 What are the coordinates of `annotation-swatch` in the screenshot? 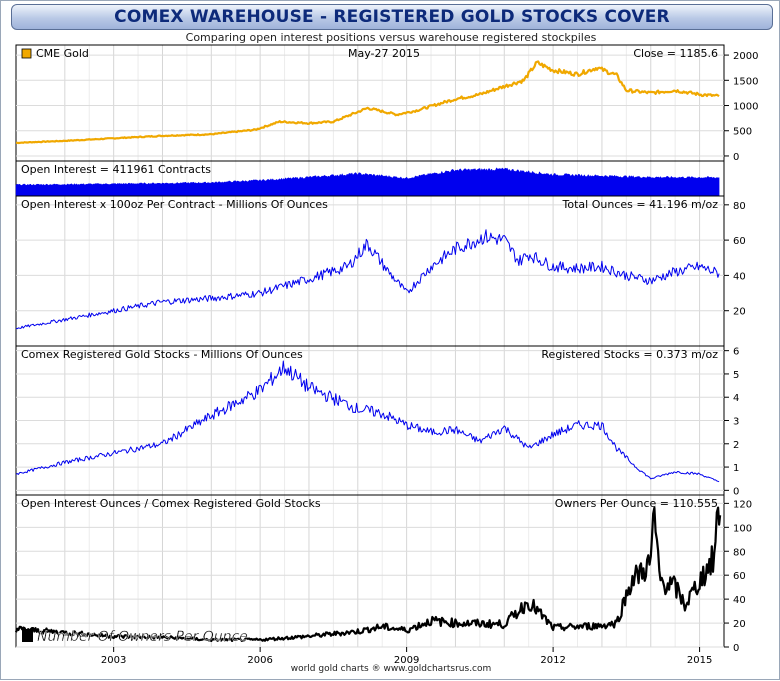 It's located at (27, 635).